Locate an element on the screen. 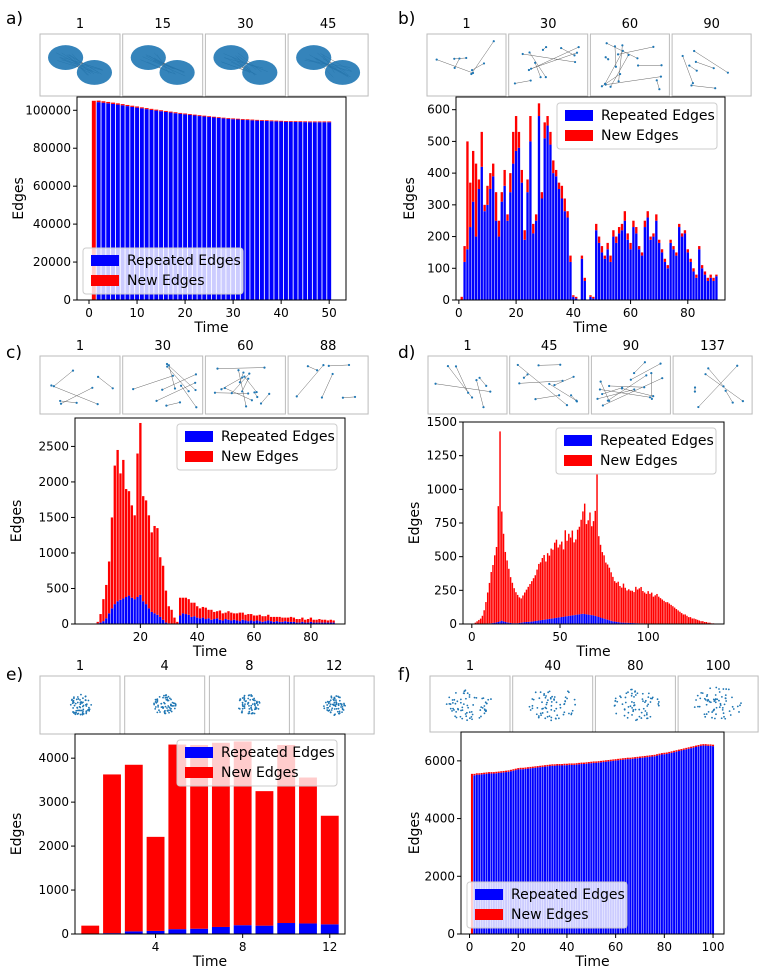 Image resolution: width=772 pixels, height=974 pixels. thumbnail-frame is located at coordinates (163, 385).